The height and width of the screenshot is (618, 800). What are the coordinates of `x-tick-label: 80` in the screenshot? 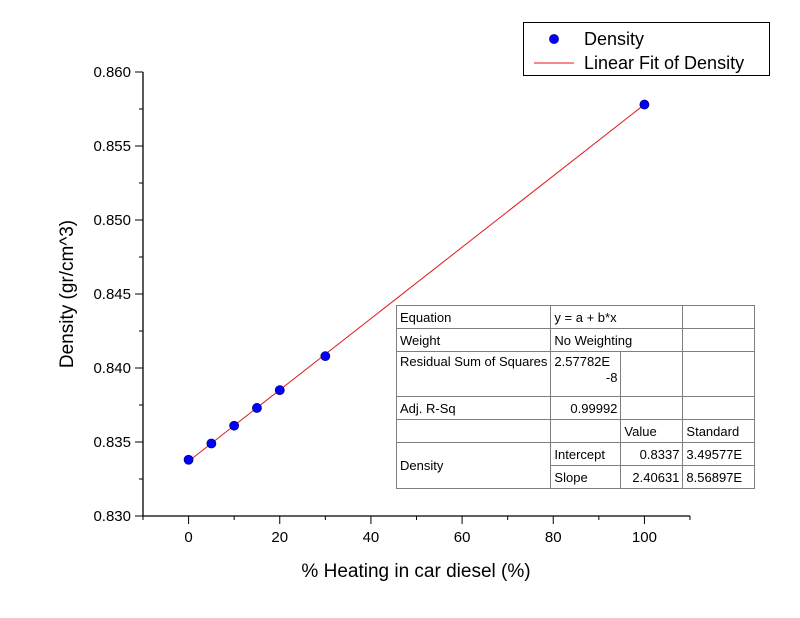 It's located at (553, 537).